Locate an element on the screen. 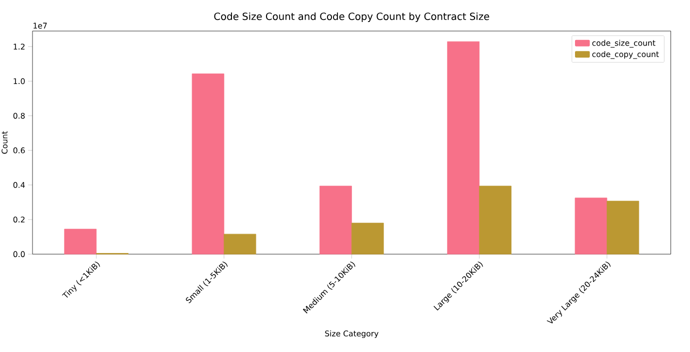 This screenshot has height=352, width=690. chart-title: Code Size Count and Code Copy Count by Contract Size is located at coordinates (352, 17).